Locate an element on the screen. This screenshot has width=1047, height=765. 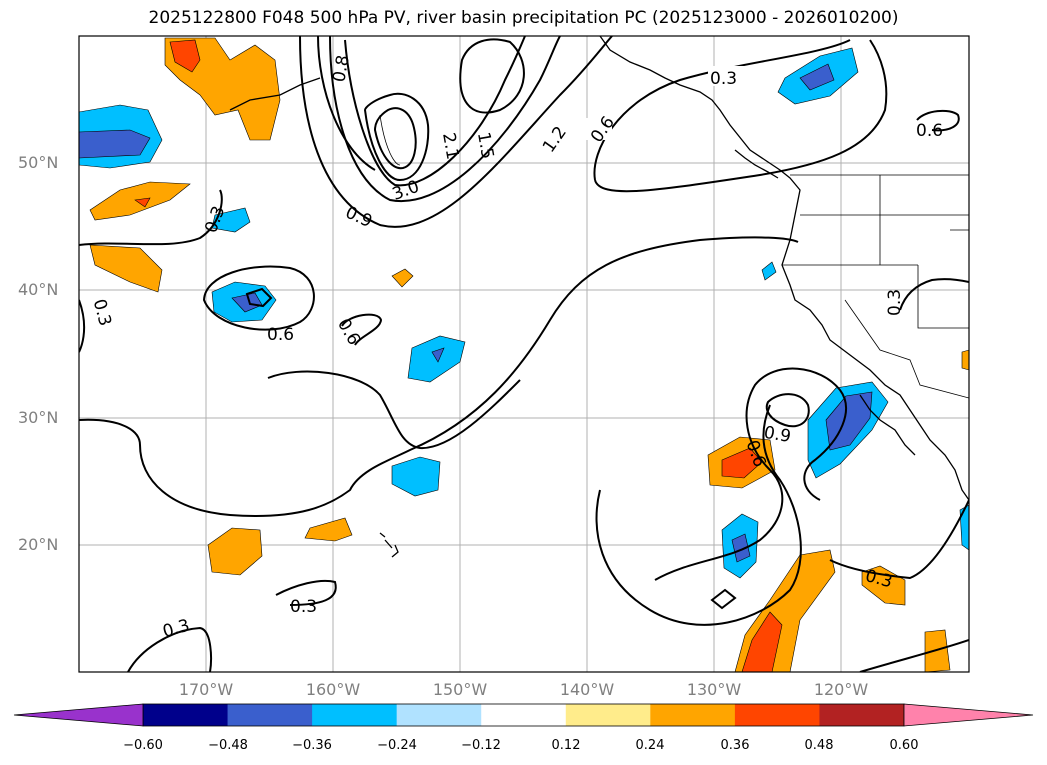
lat-label-50n: 50°N is located at coordinates (38, 162).